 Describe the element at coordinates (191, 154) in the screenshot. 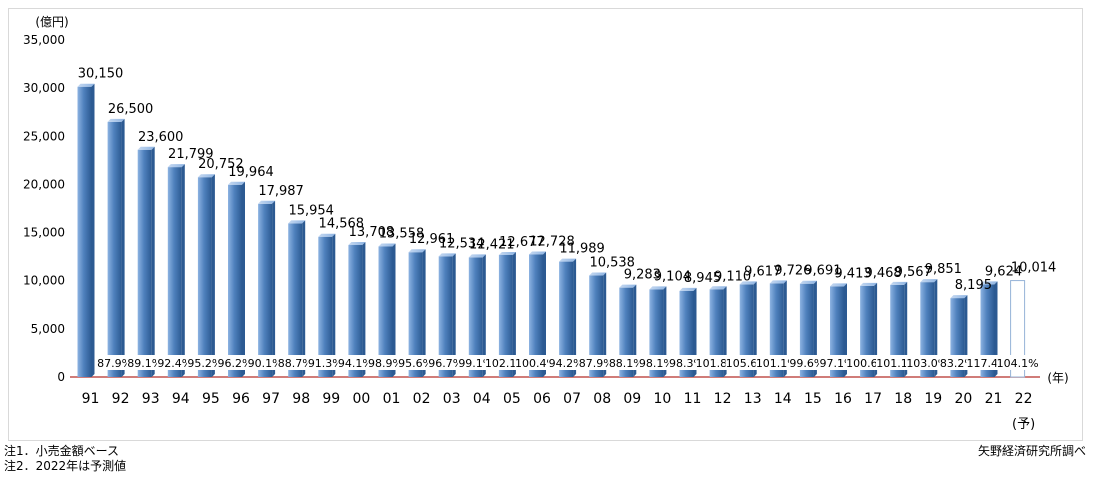

I see `value-label: 21,799` at that location.